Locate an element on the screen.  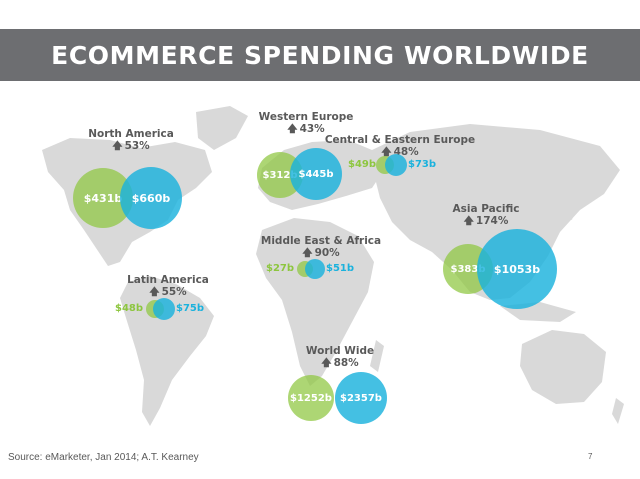
region-label-asia-pacific: Asia Pacific 🡅 174% is located at coordinates (485, 215).